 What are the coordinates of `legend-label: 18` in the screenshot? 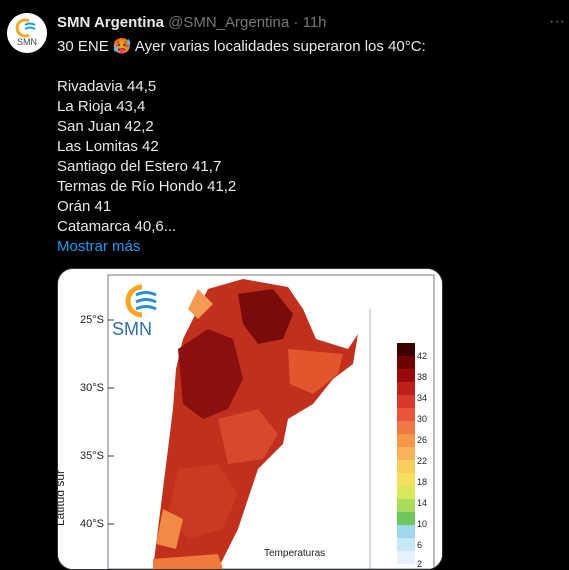 It's located at (422, 482).